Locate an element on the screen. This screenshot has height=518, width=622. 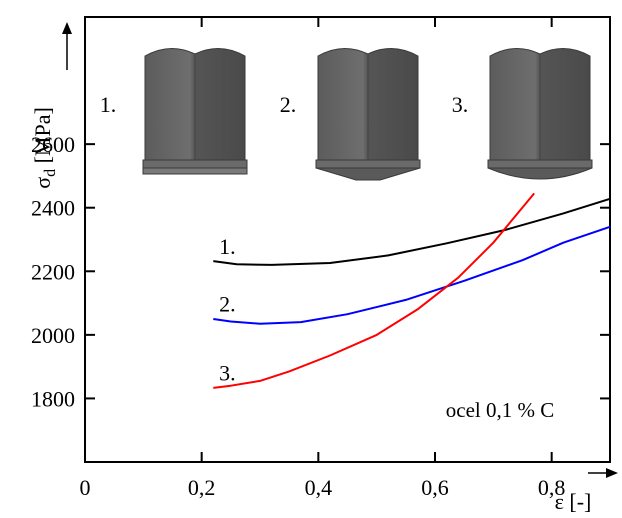
material-annotation: ocel 0,1 % C is located at coordinates (500, 410).